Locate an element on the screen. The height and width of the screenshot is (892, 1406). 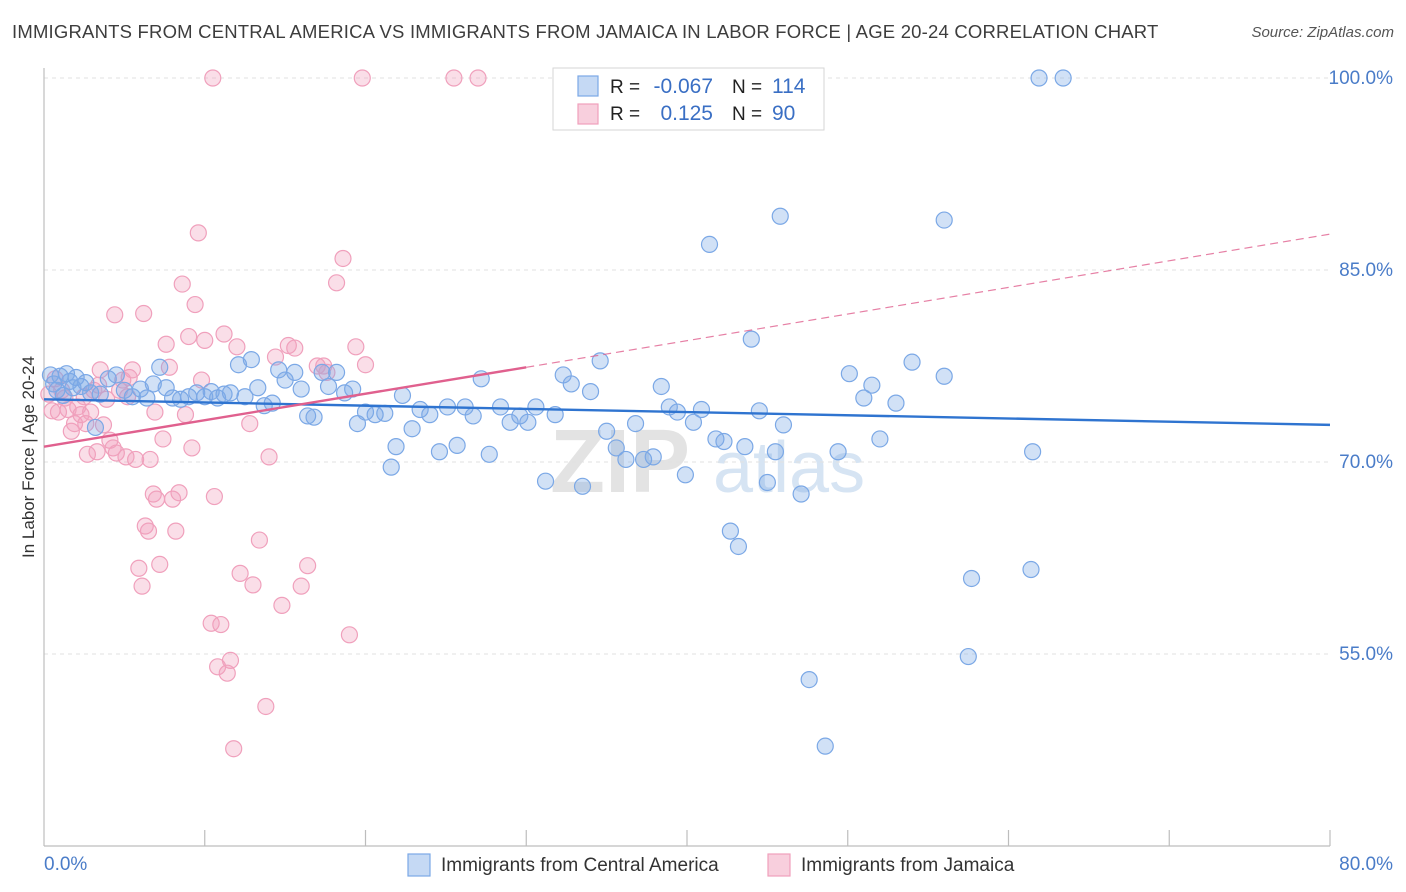
legend-label-central: Immigrants from Central America is located at coordinates (580, 865).